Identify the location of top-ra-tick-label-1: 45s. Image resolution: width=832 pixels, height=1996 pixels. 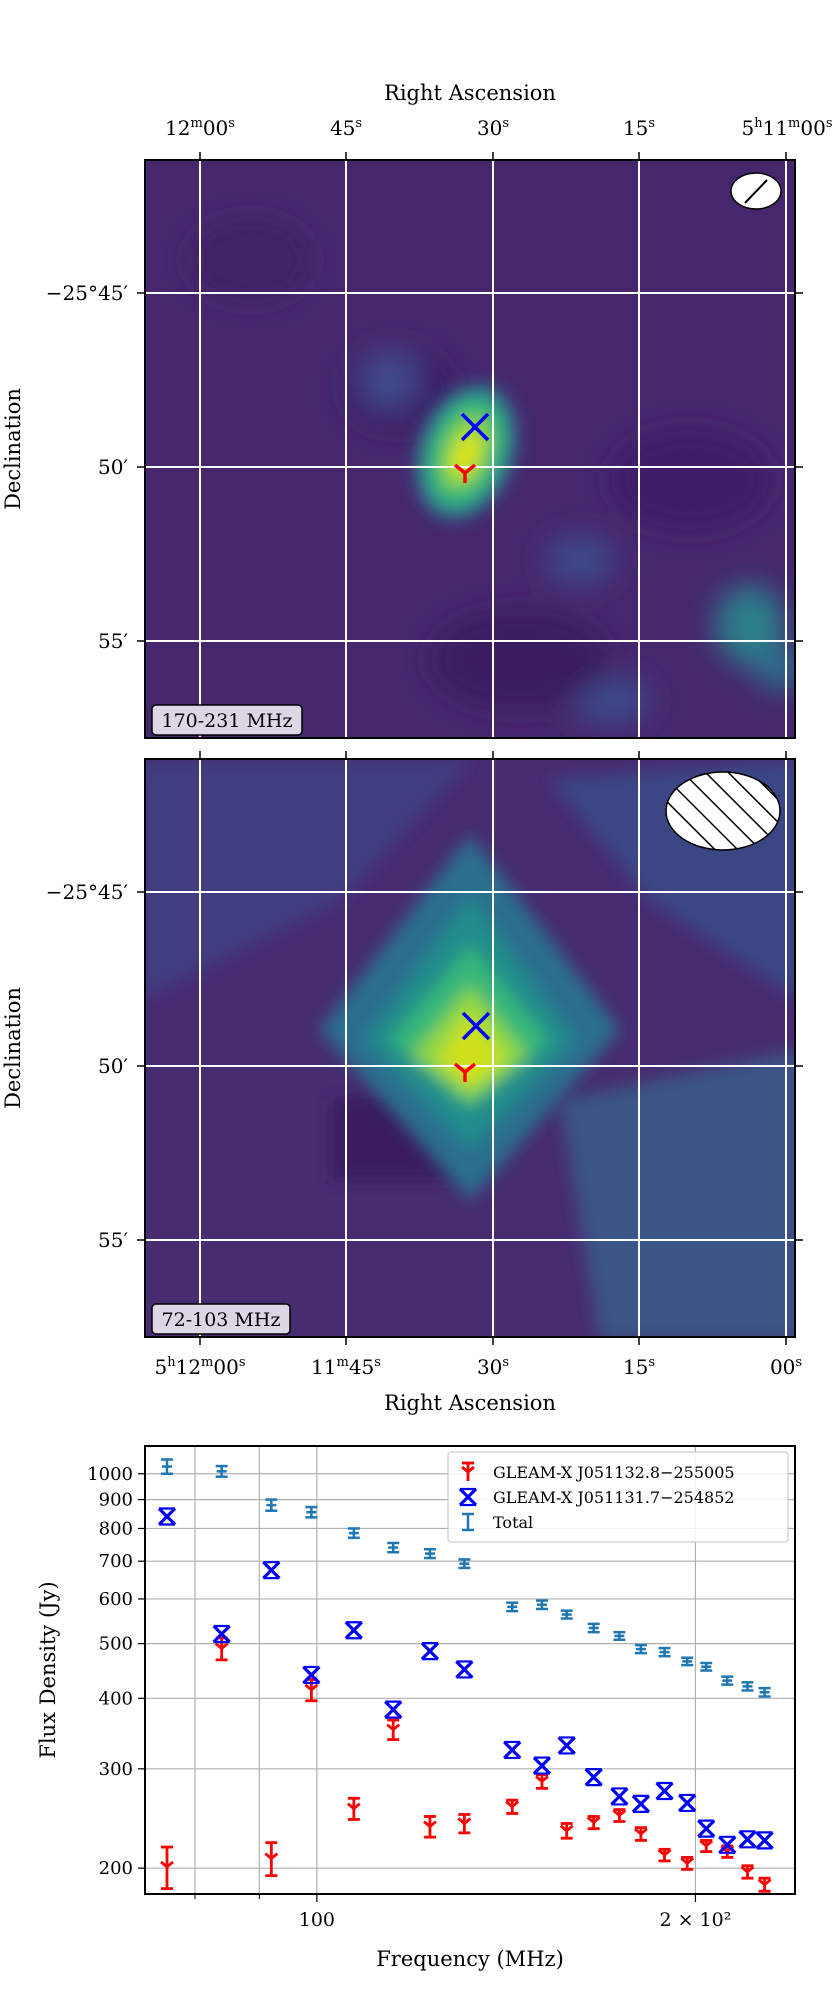
(346, 128).